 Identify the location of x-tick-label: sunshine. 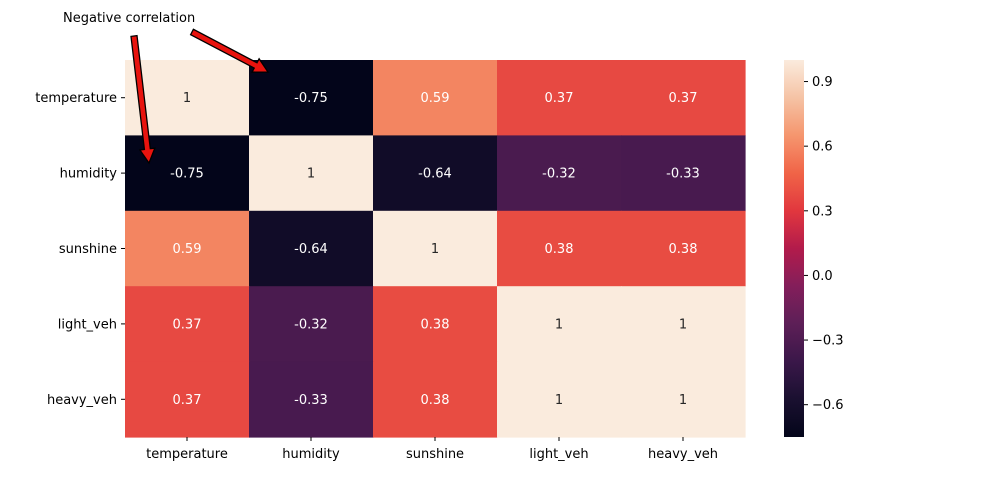
(435, 454).